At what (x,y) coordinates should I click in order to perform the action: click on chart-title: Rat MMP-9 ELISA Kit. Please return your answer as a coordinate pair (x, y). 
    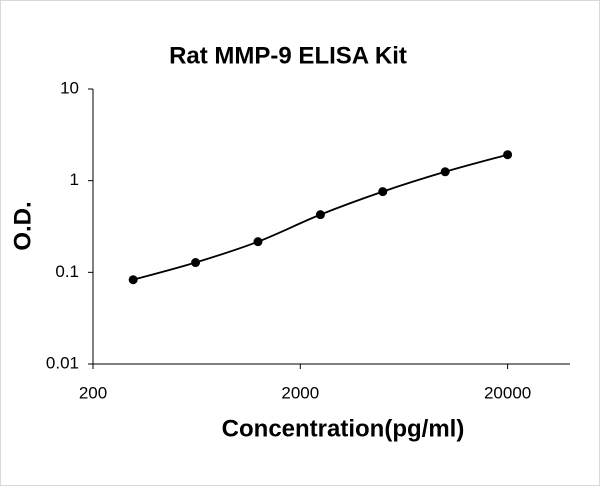
    Looking at the image, I should click on (288, 55).